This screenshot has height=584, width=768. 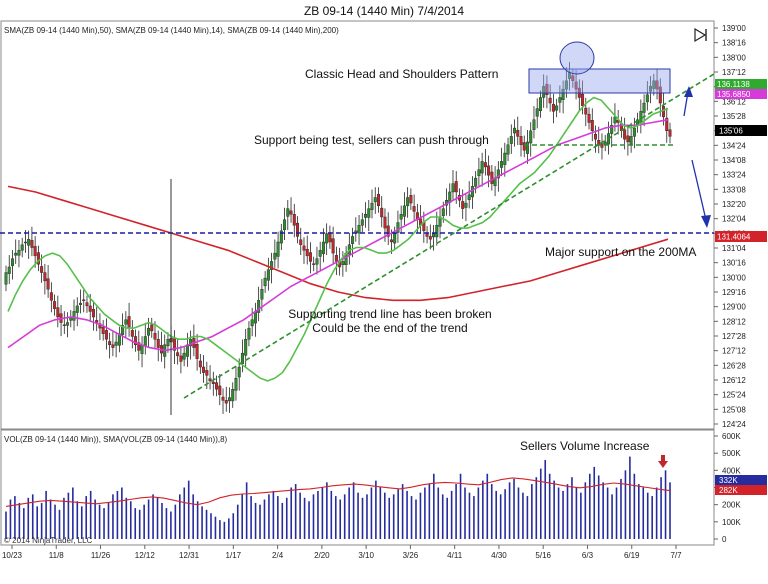 I want to click on price-tick-label: 133'08, so click(x=734, y=189).